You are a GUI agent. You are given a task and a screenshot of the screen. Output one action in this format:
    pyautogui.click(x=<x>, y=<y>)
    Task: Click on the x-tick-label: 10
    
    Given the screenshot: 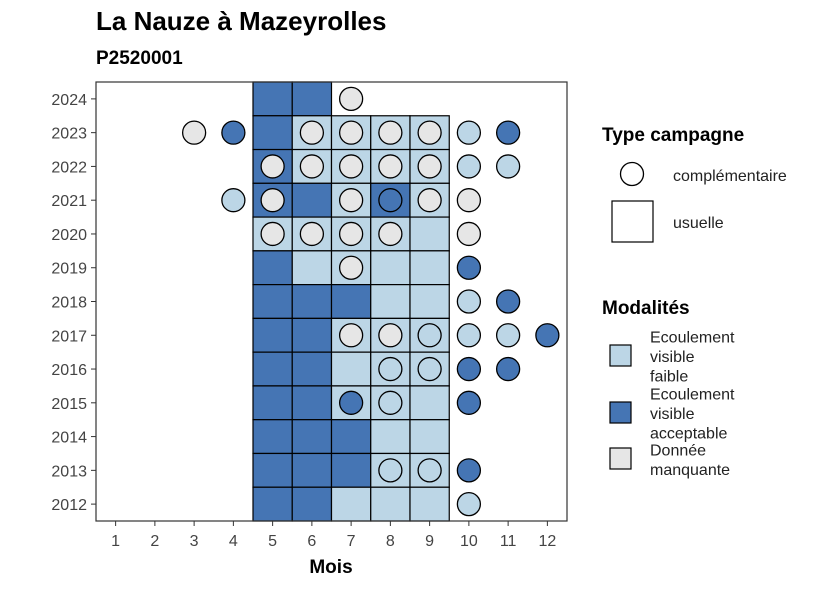 What is the action you would take?
    pyautogui.click(x=469, y=541)
    